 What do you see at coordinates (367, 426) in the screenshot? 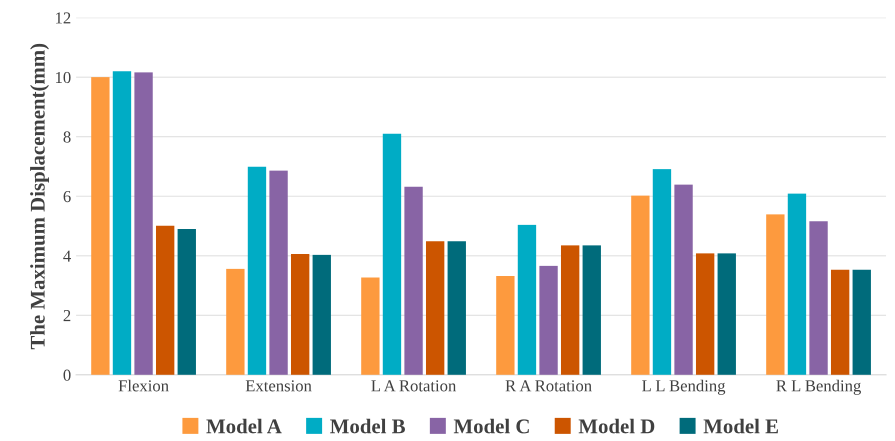
I see `legend-label: Model B` at bounding box center [367, 426].